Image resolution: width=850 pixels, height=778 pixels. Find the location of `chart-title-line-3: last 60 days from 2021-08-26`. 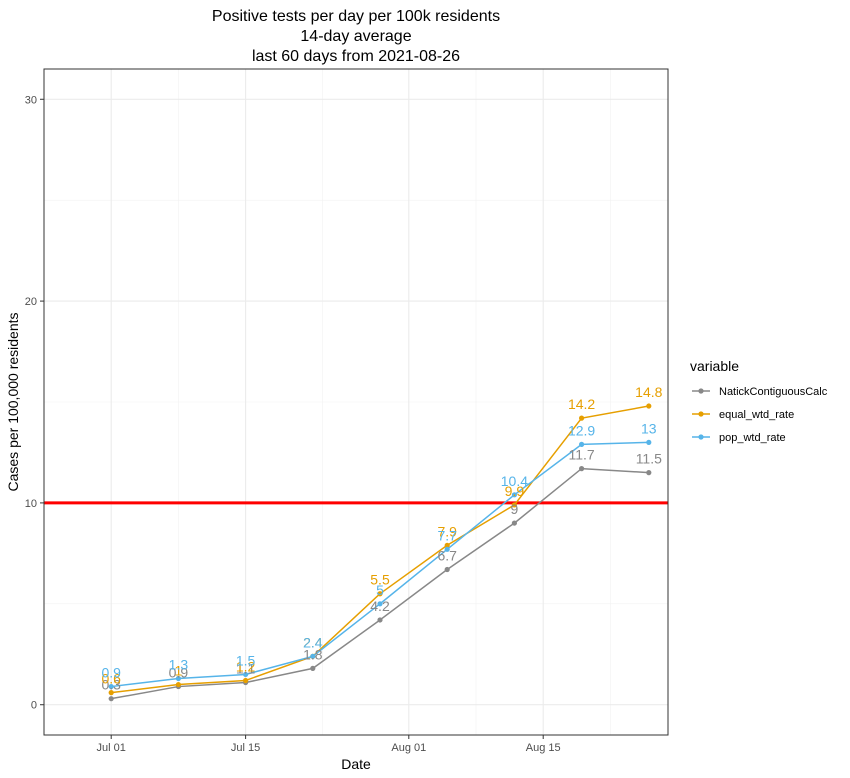

chart-title-line-3: last 60 days from 2021-08-26 is located at coordinates (356, 56).